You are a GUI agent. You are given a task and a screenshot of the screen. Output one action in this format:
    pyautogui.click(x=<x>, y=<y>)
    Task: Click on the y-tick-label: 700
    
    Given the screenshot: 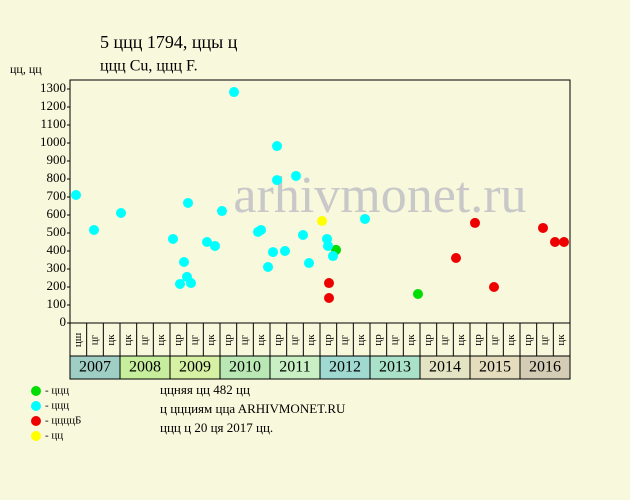 What is the action you would take?
    pyautogui.click(x=57, y=195)
    